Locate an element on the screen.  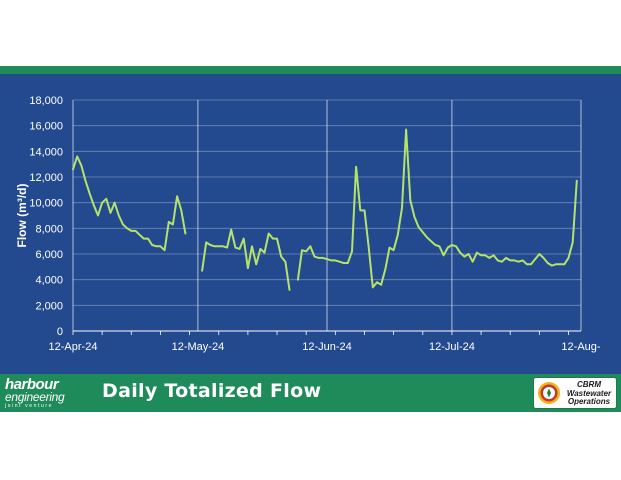
logo-line-3: joint venture is located at coordinates (29, 406).